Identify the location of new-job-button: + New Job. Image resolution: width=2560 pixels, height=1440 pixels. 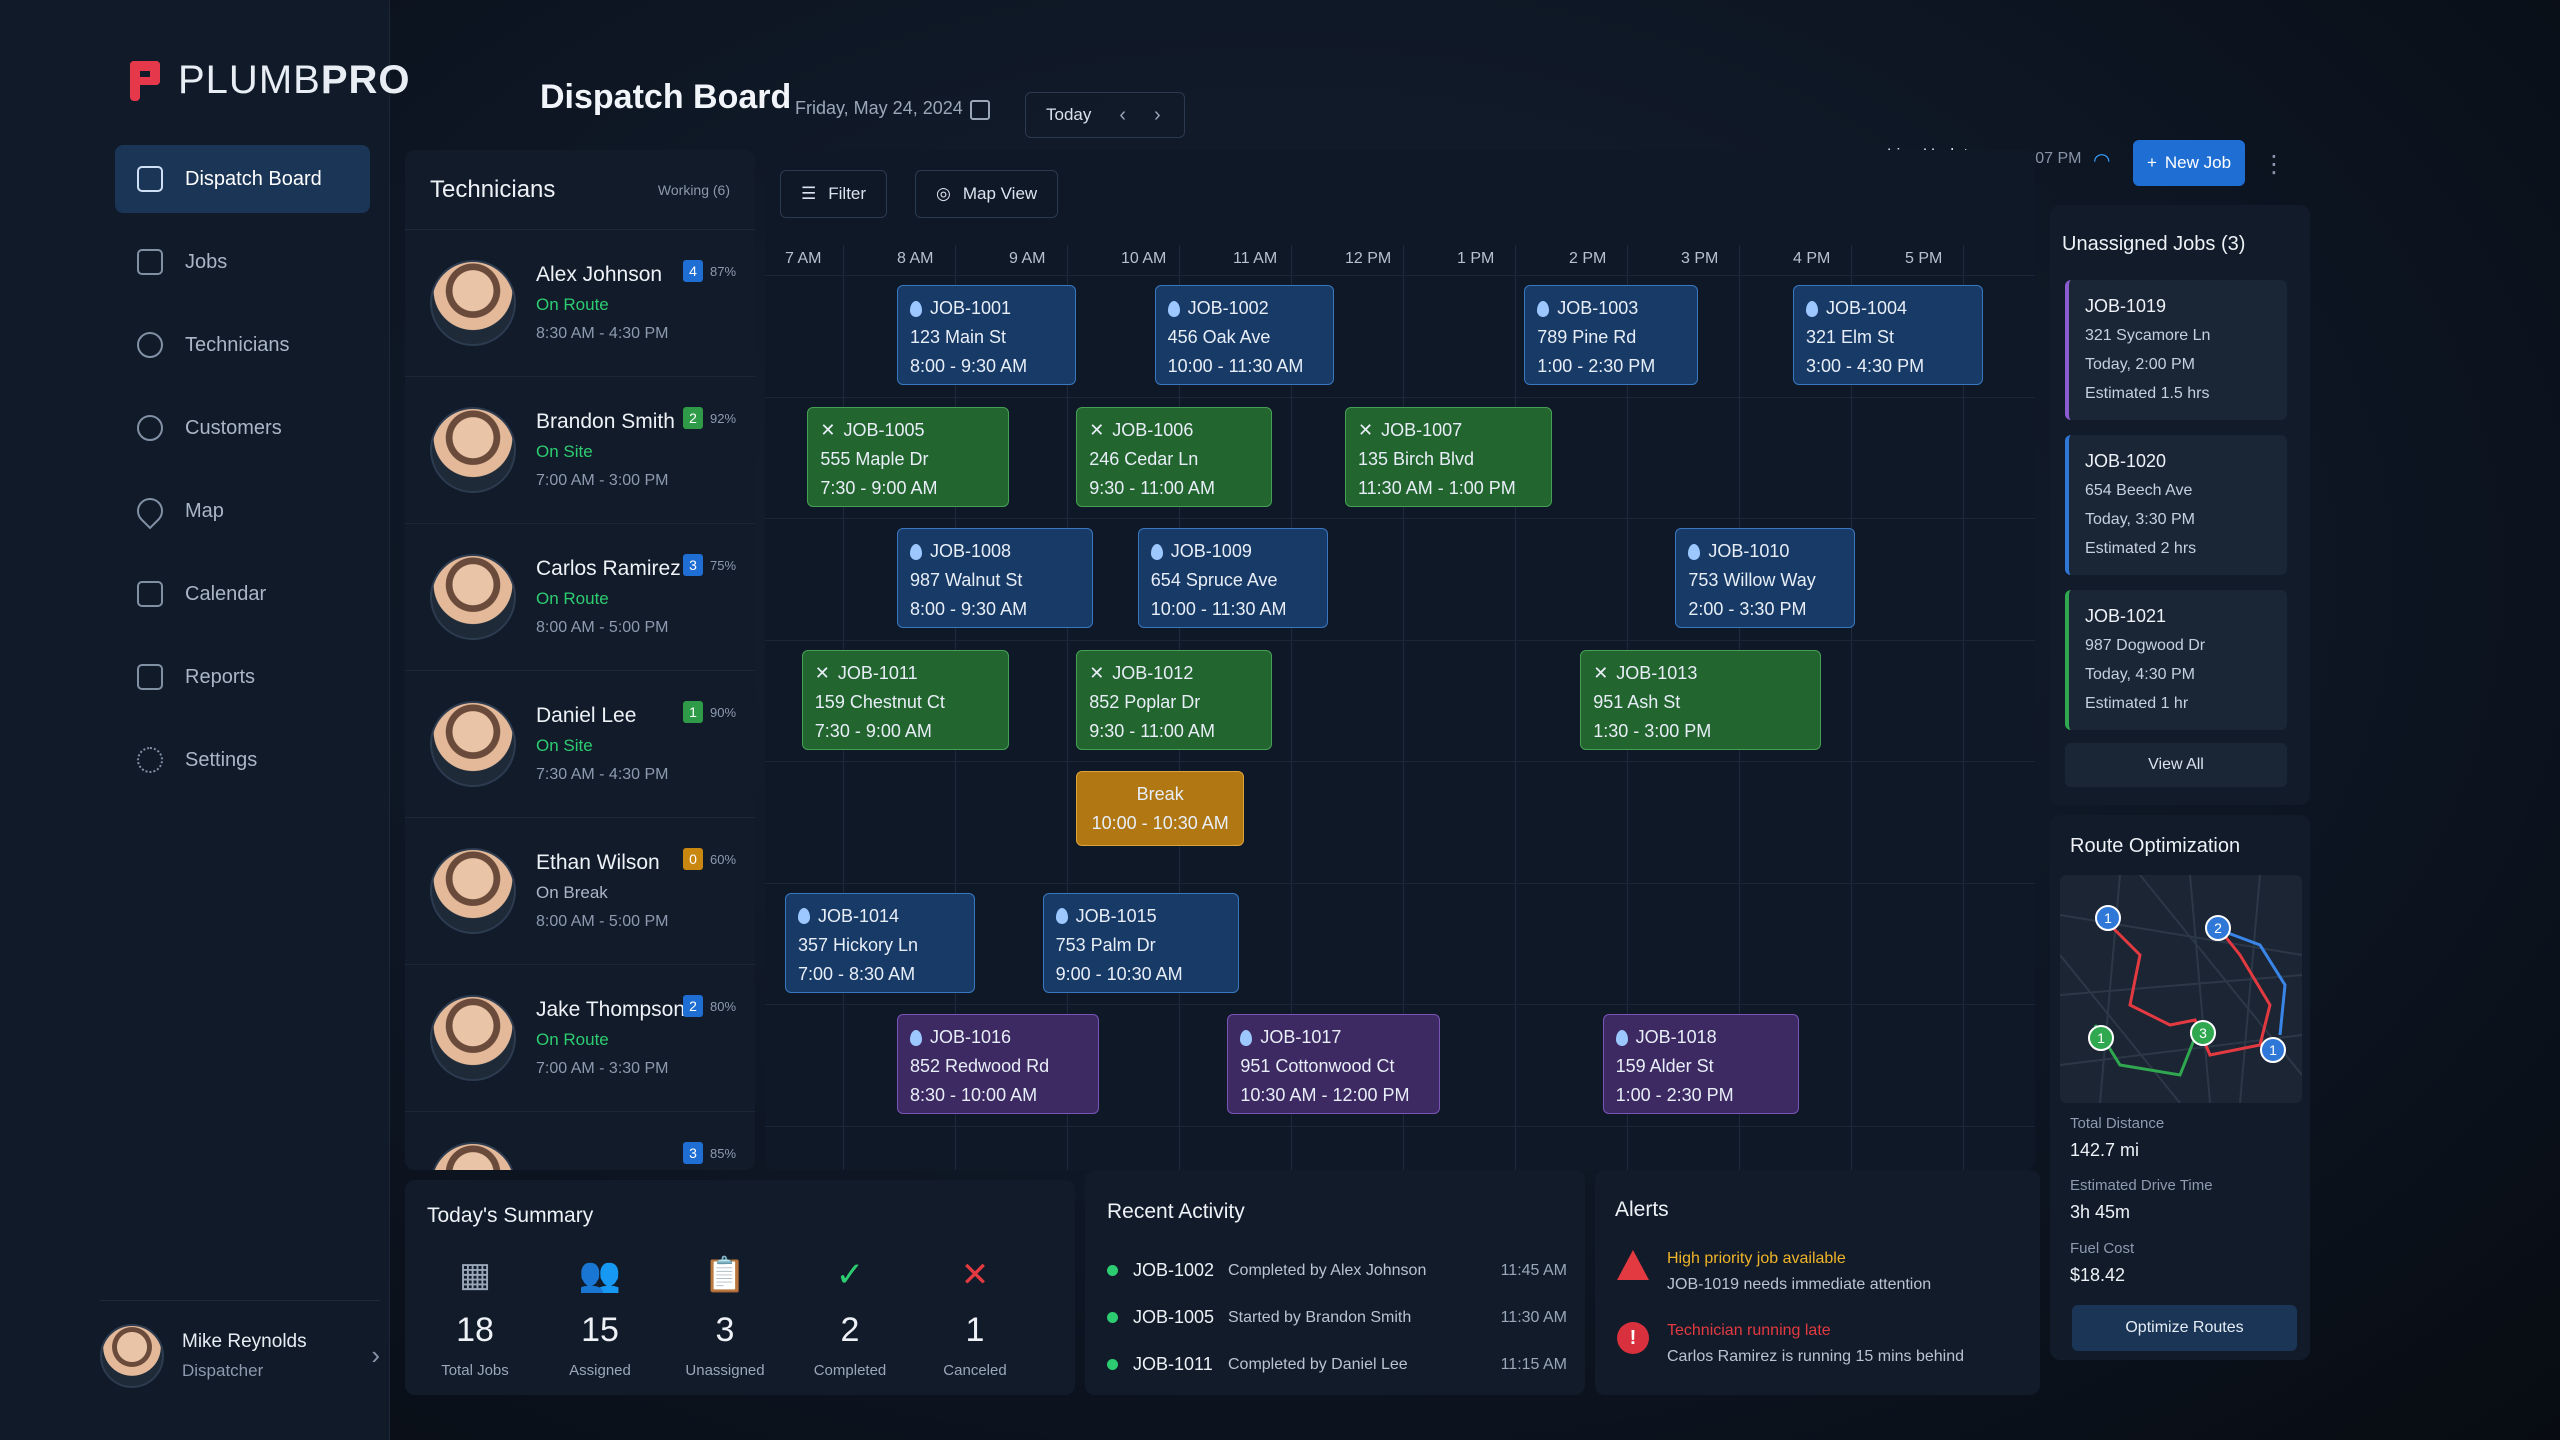
(2189, 163).